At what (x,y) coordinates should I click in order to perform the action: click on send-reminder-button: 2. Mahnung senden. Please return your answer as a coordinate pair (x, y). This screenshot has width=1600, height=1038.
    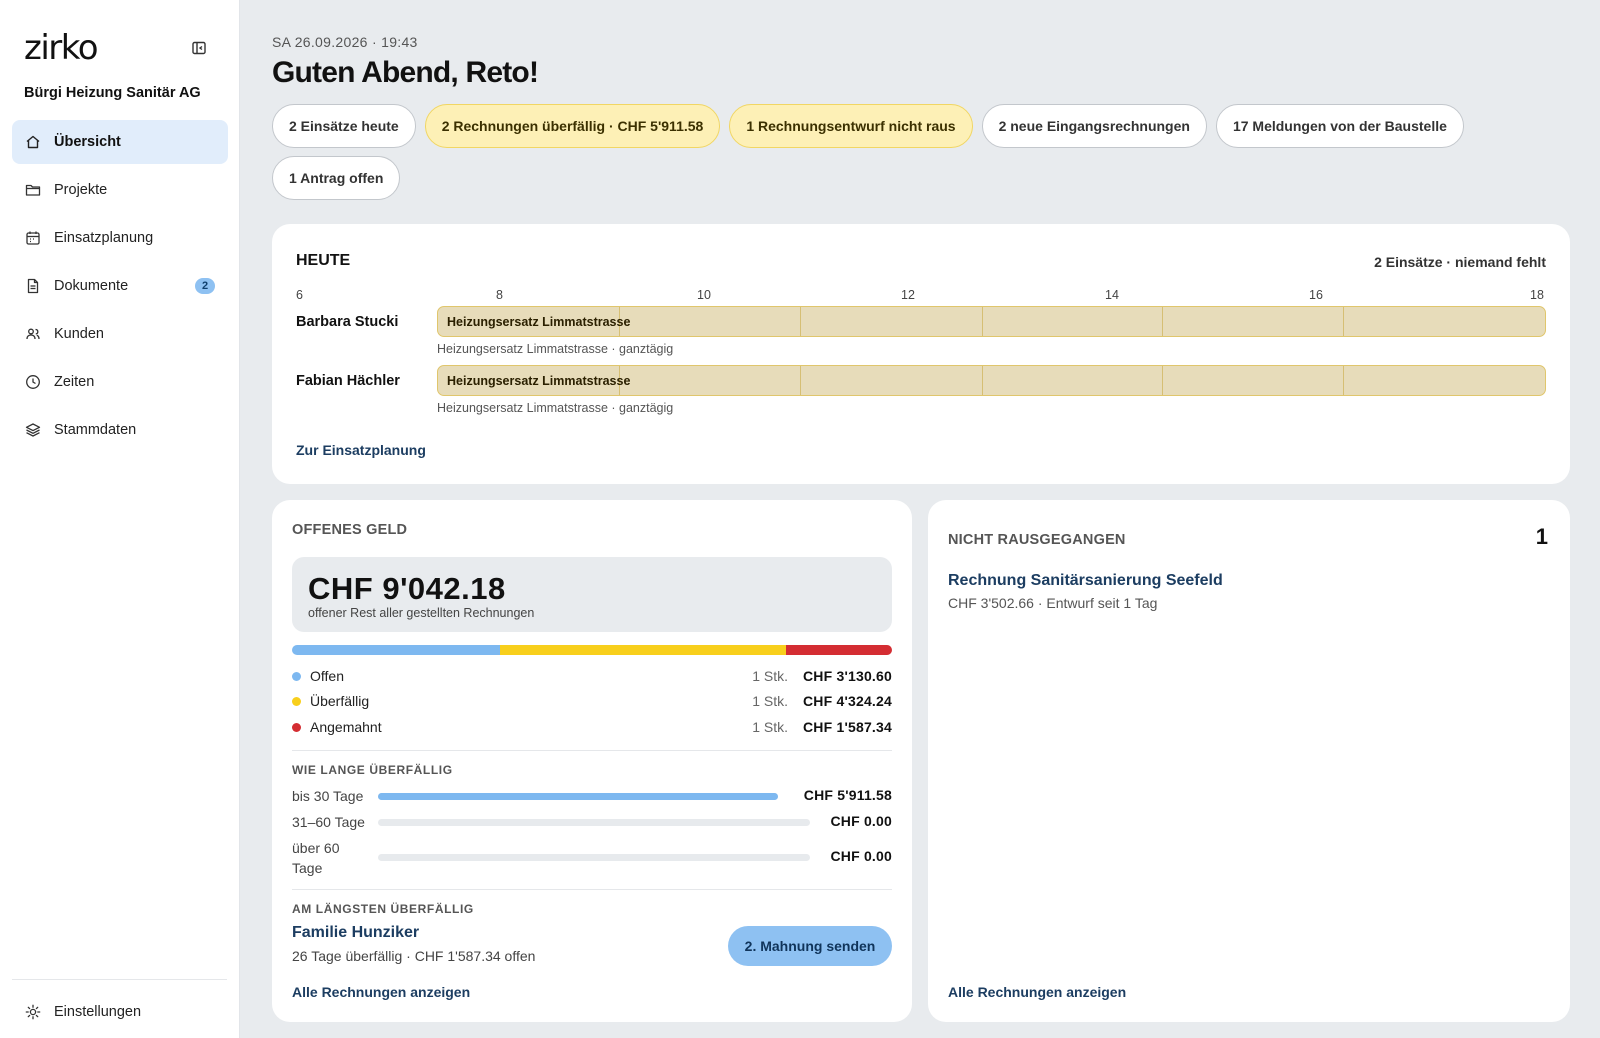
    Looking at the image, I should click on (810, 946).